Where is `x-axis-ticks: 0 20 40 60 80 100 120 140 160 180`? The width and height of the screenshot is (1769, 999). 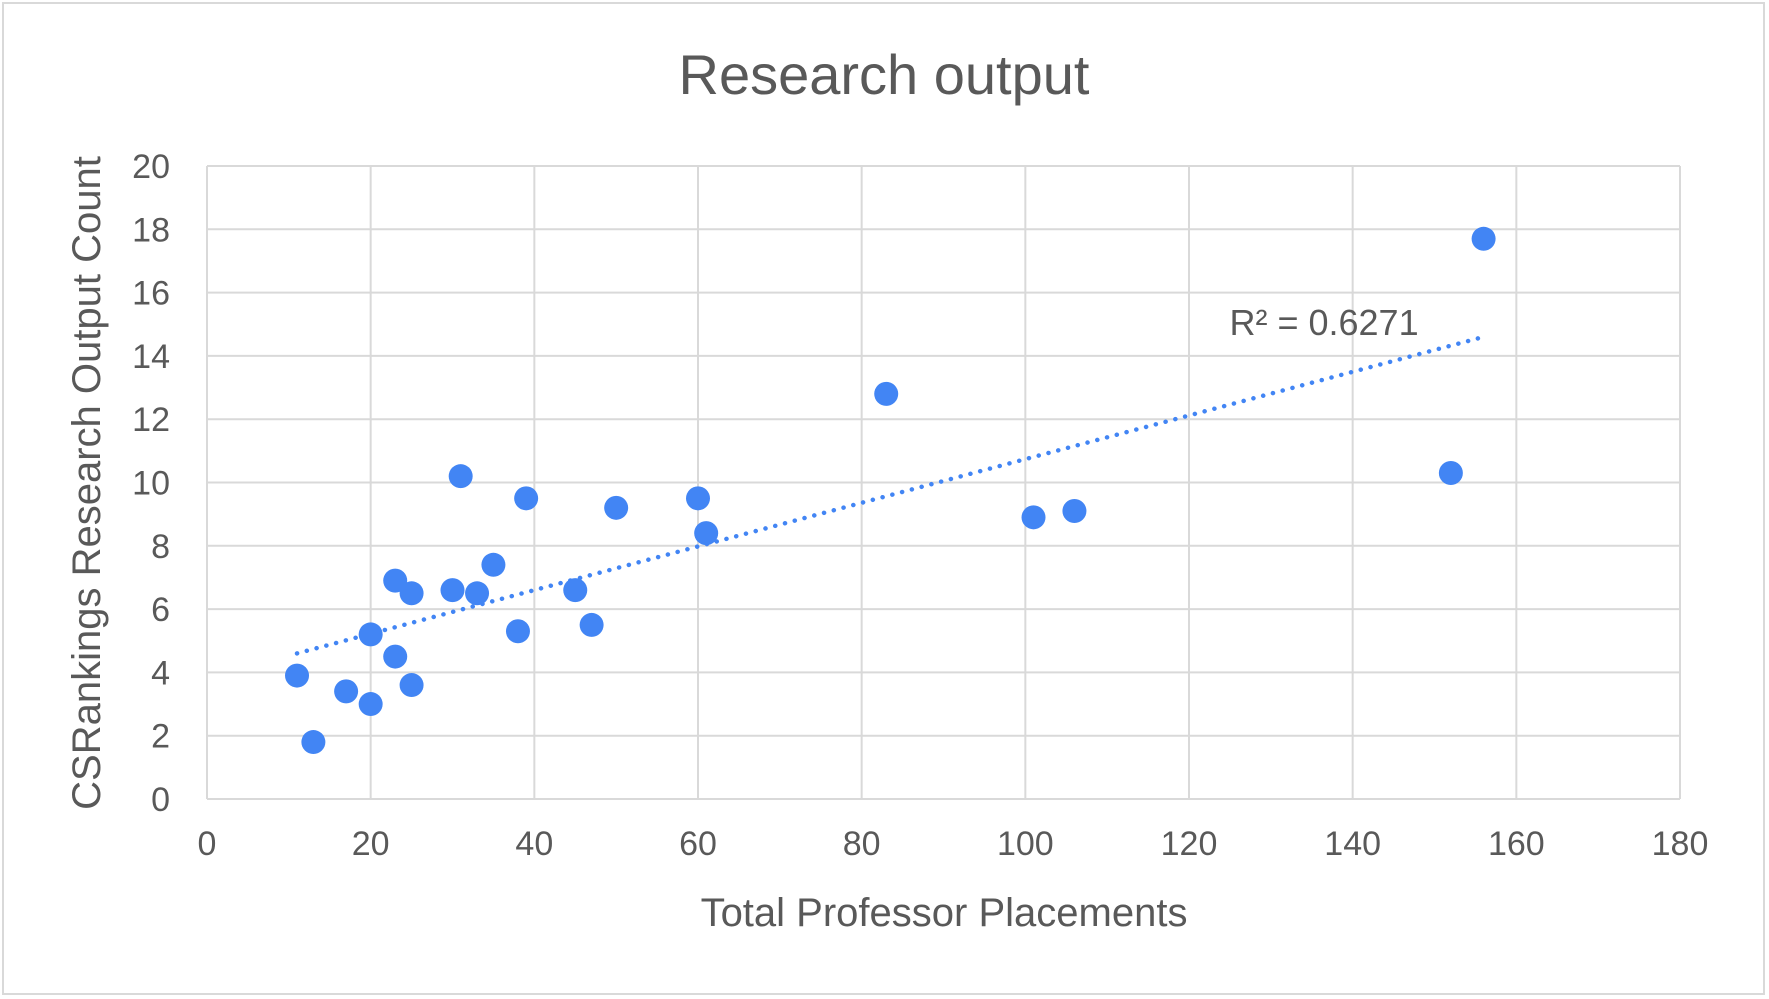 x-axis-ticks: 0 20 40 60 80 100 120 140 160 180 is located at coordinates (953, 844).